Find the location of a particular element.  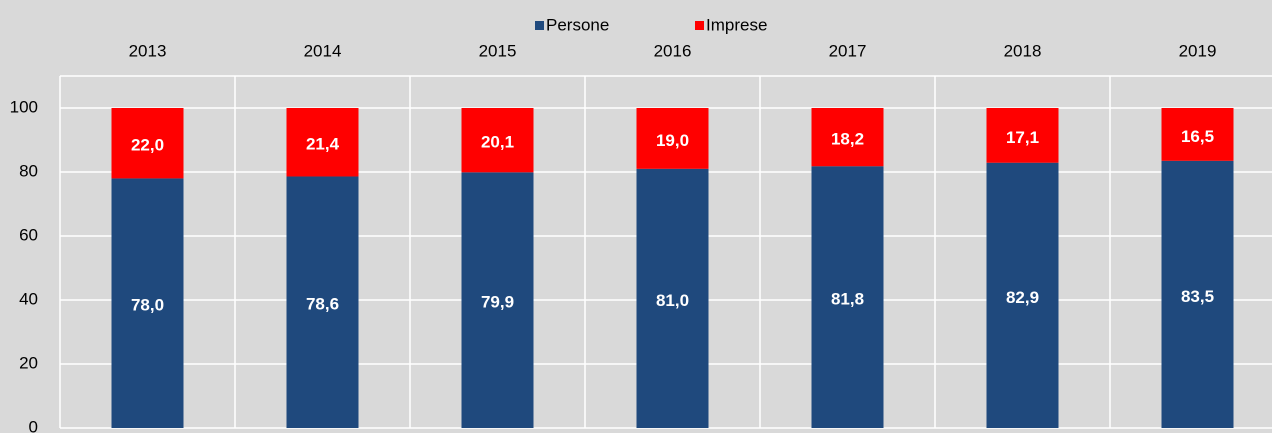

x-tick-label: 2019 is located at coordinates (1198, 50).